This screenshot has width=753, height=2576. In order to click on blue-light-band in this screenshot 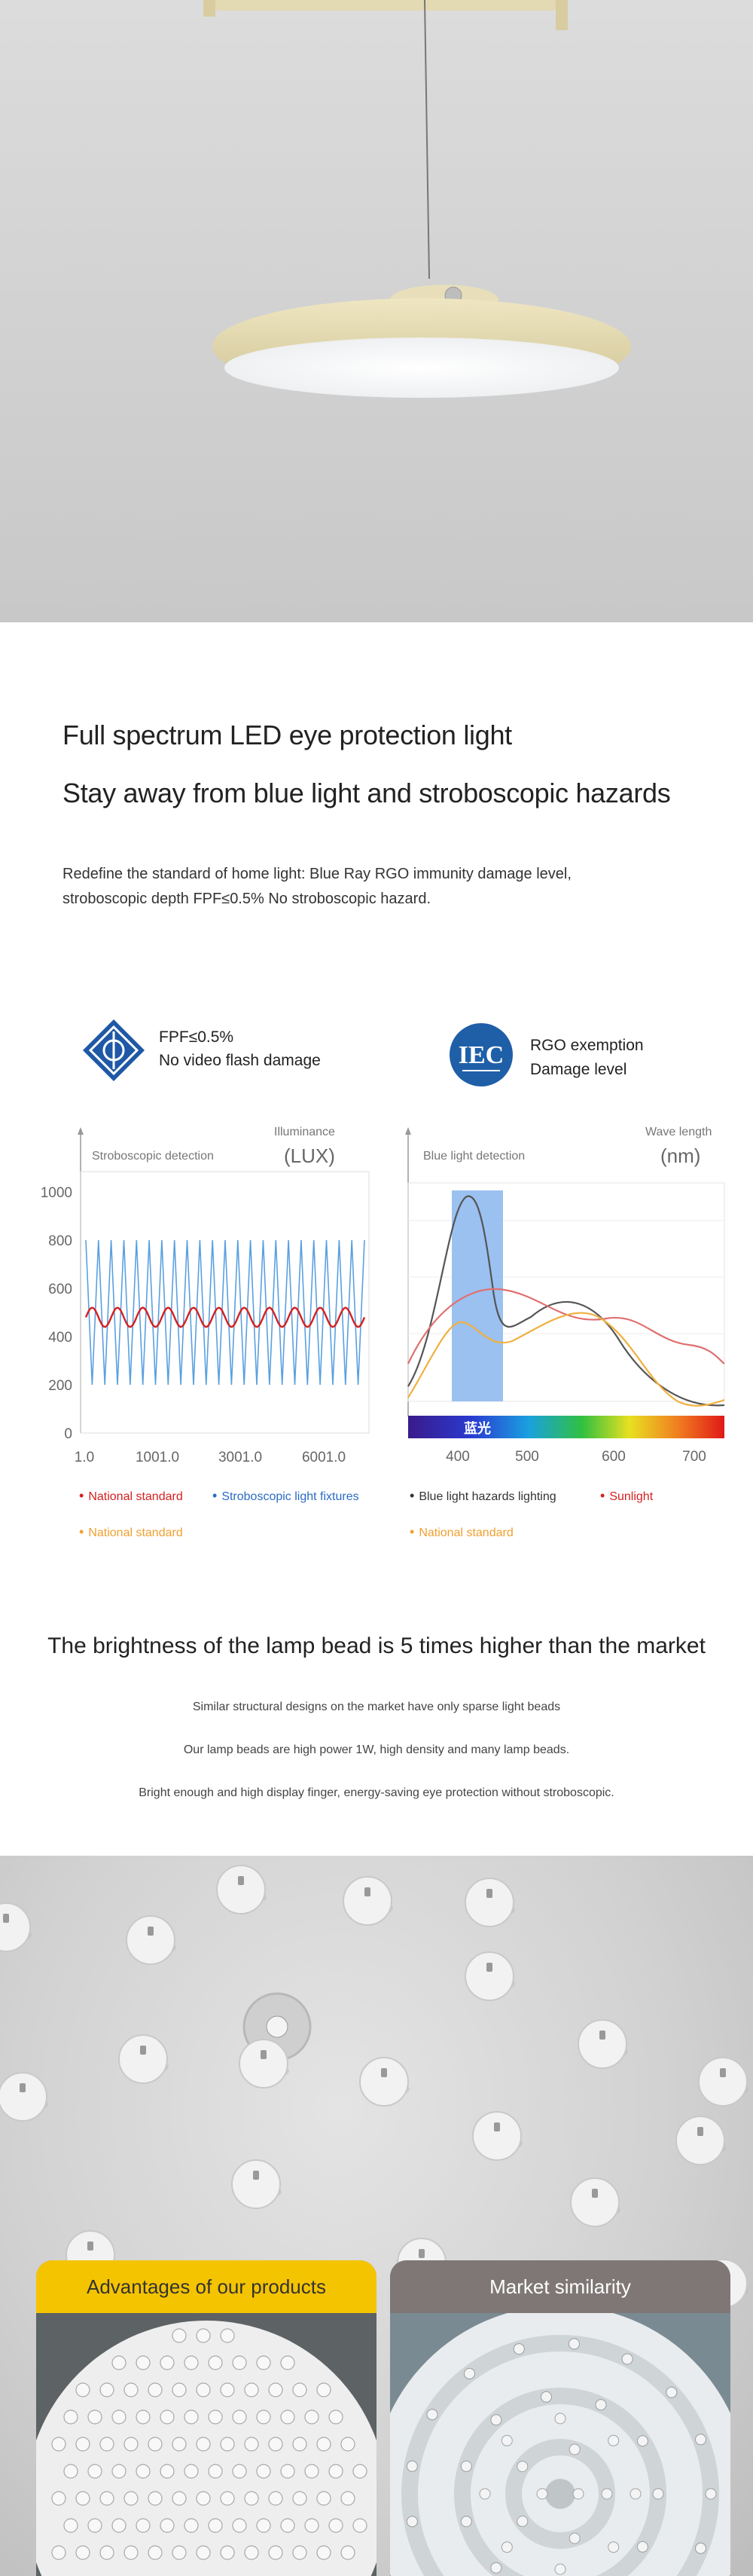, I will do `click(477, 1295)`.